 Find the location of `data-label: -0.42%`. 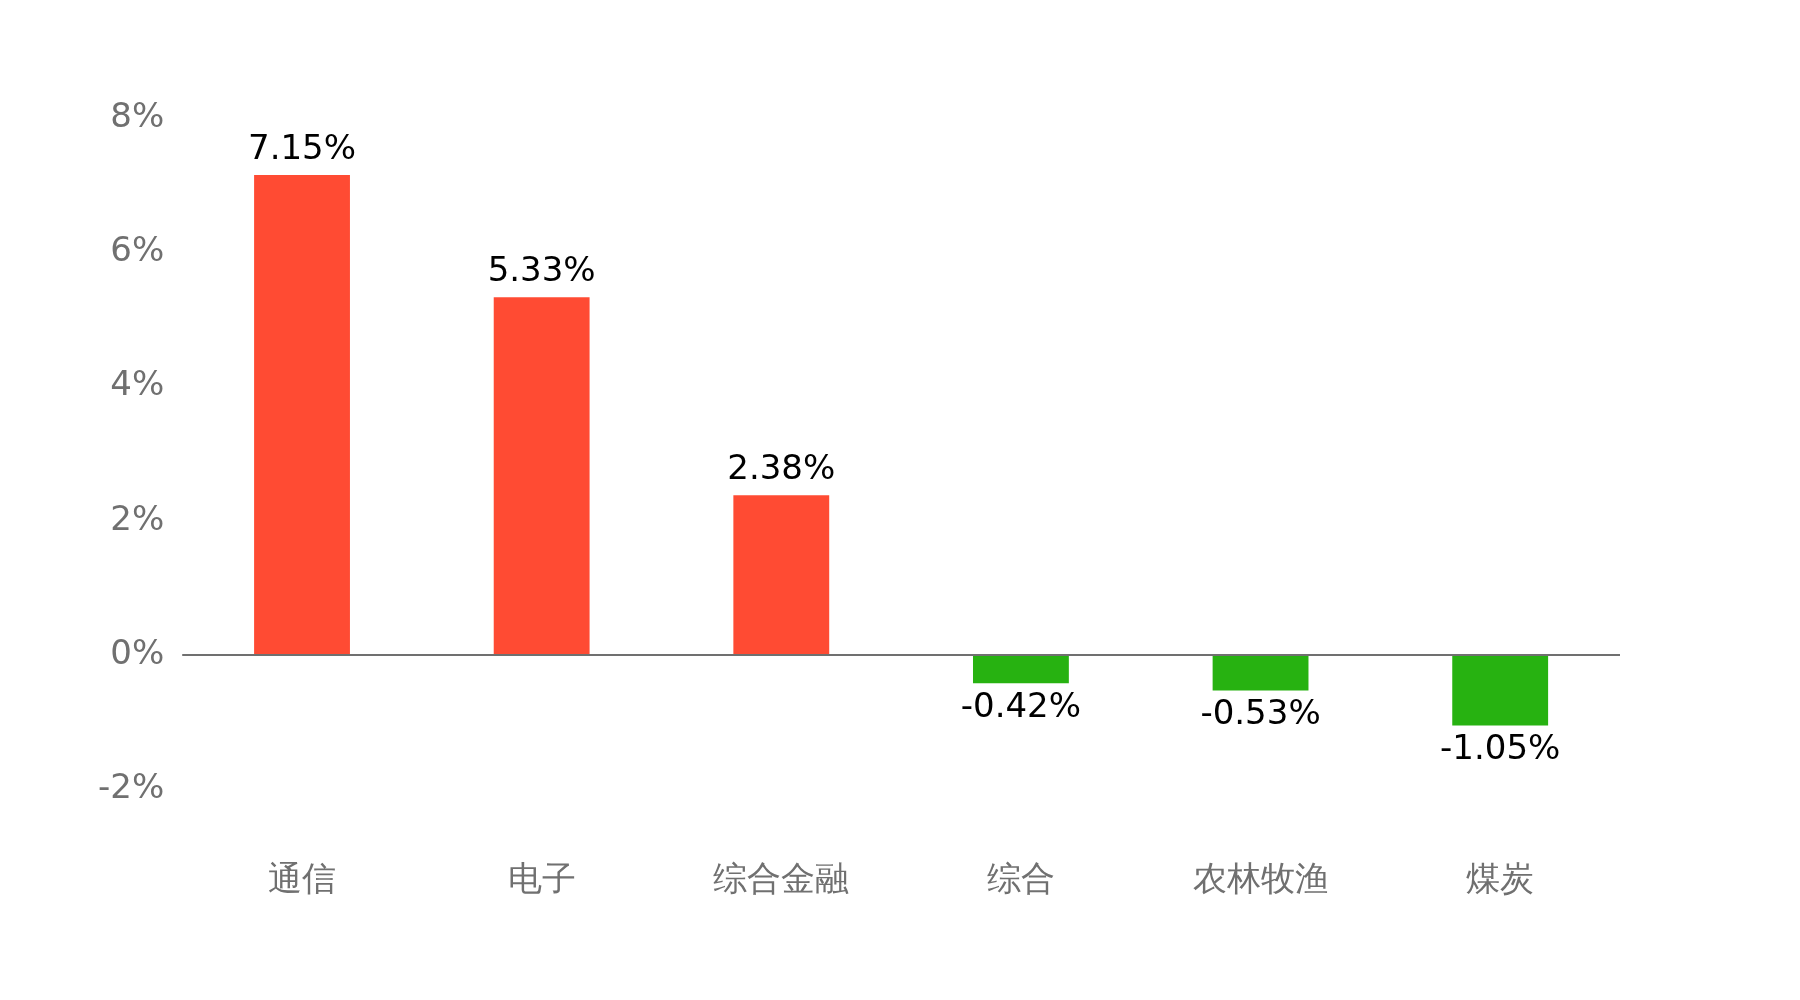

data-label: -0.42% is located at coordinates (1021, 704).